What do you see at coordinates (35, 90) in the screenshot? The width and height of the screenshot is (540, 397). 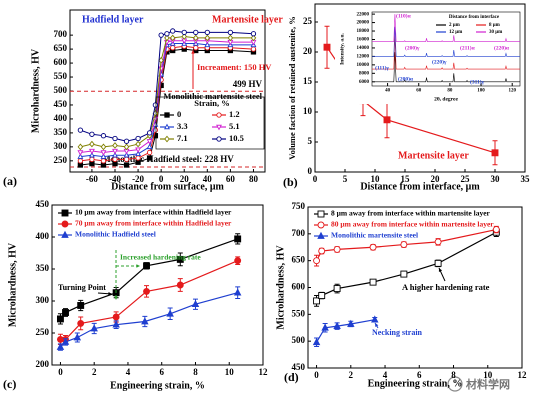 I see `y-axis-label: Microhardness, HV` at bounding box center [35, 90].